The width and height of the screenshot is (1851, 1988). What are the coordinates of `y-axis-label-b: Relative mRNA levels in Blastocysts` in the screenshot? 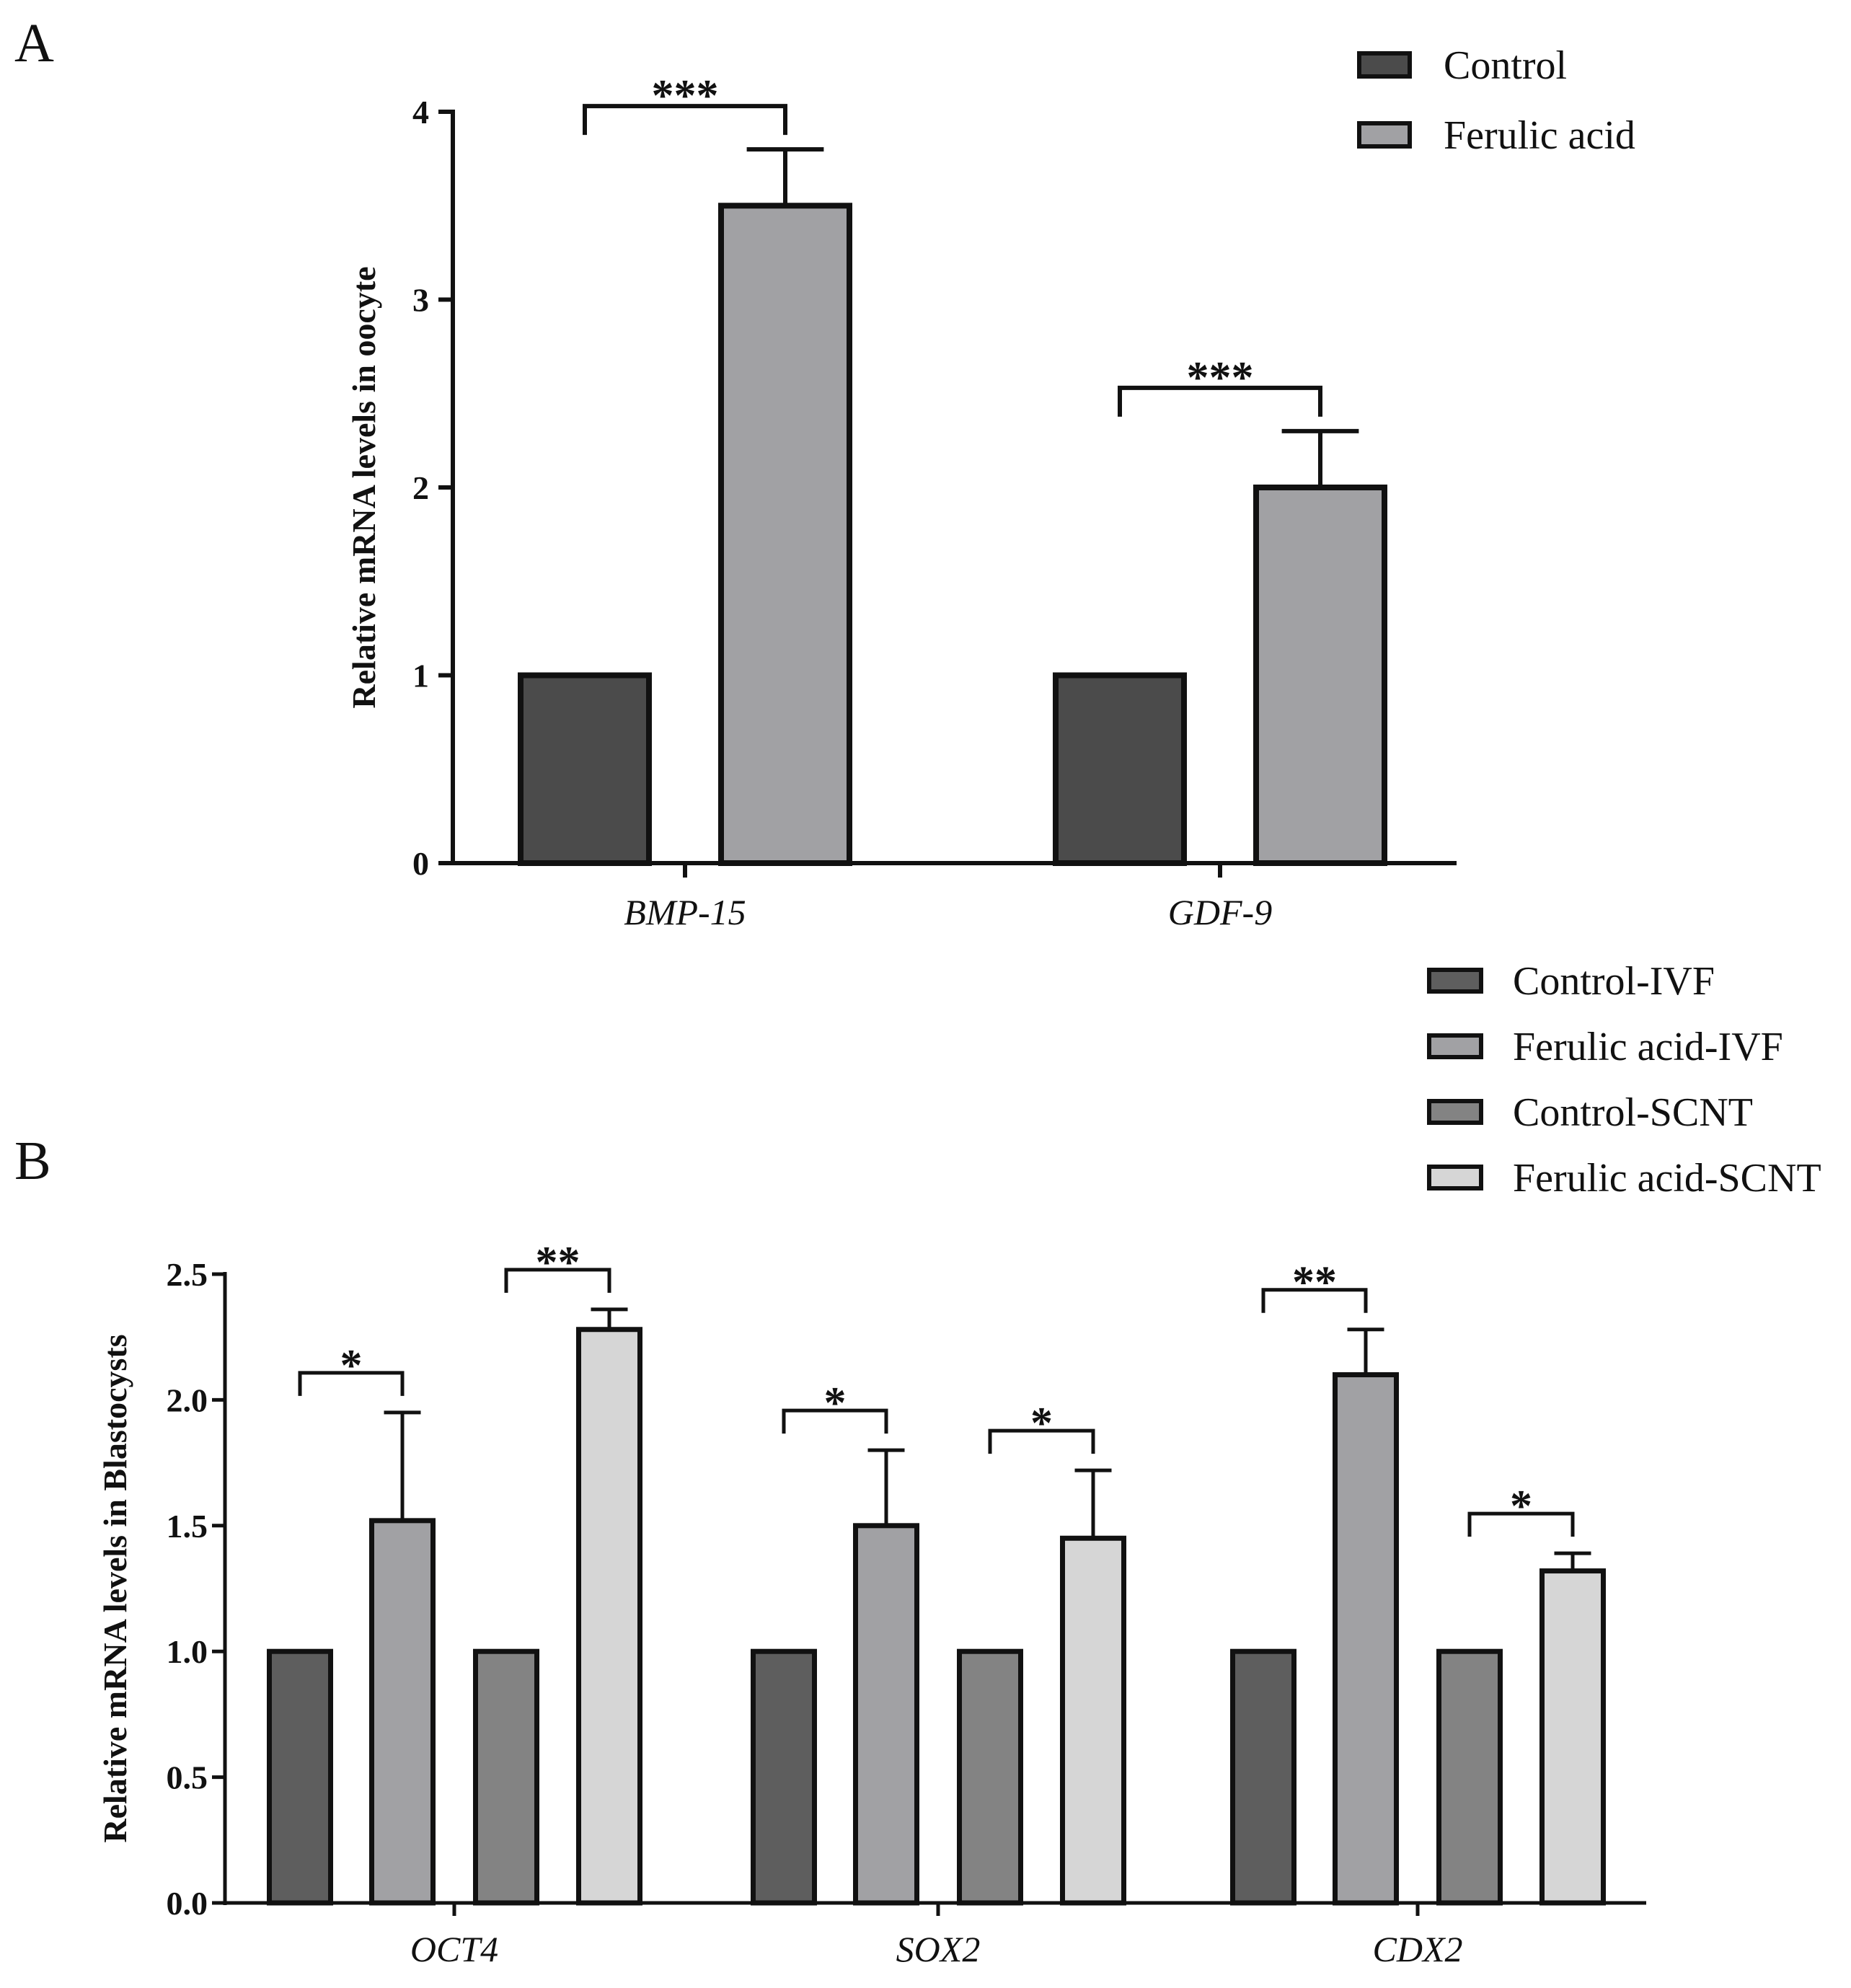 It's located at (115, 1588).